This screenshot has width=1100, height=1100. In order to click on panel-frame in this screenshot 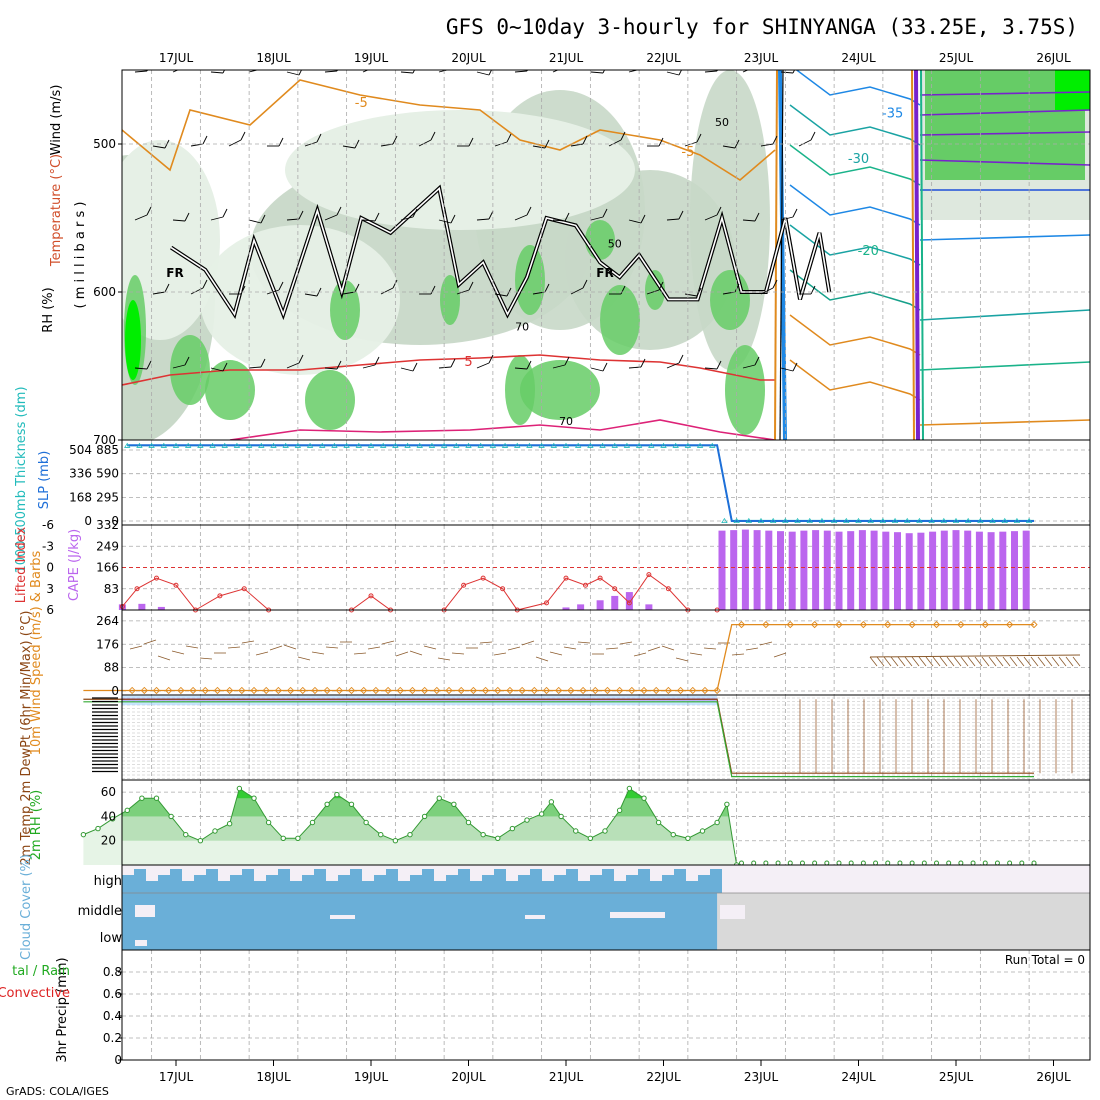, I will do `click(606, 1005)`.